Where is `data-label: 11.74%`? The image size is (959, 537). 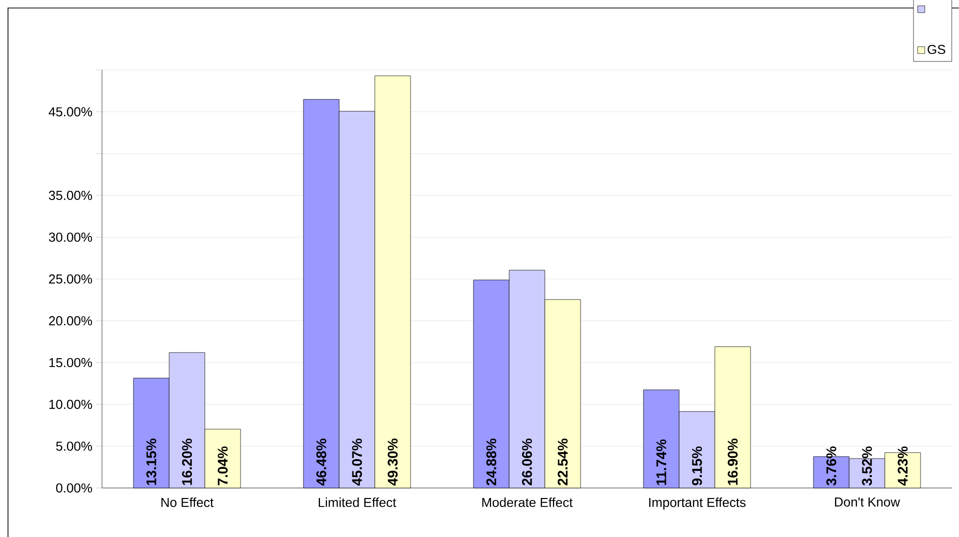
data-label: 11.74% is located at coordinates (661, 462).